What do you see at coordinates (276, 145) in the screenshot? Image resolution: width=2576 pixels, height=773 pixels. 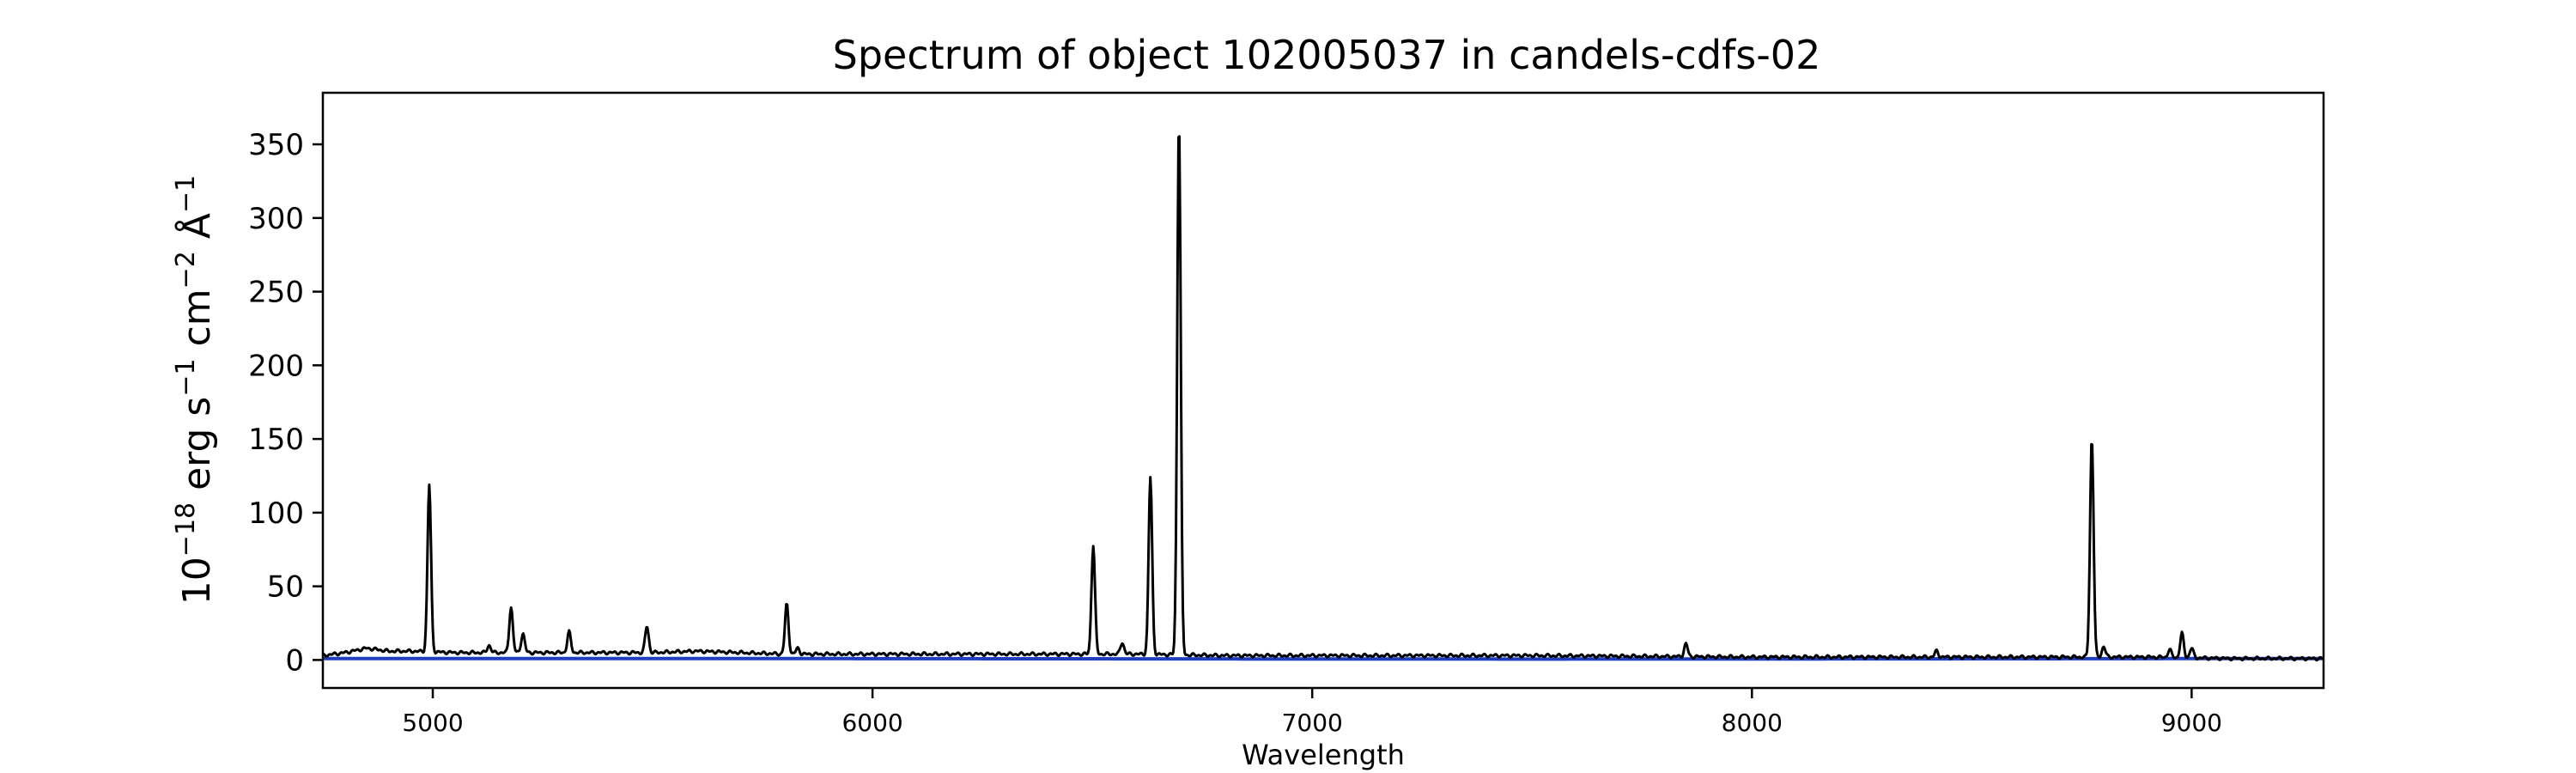 I see `y-tick-label: 350` at bounding box center [276, 145].